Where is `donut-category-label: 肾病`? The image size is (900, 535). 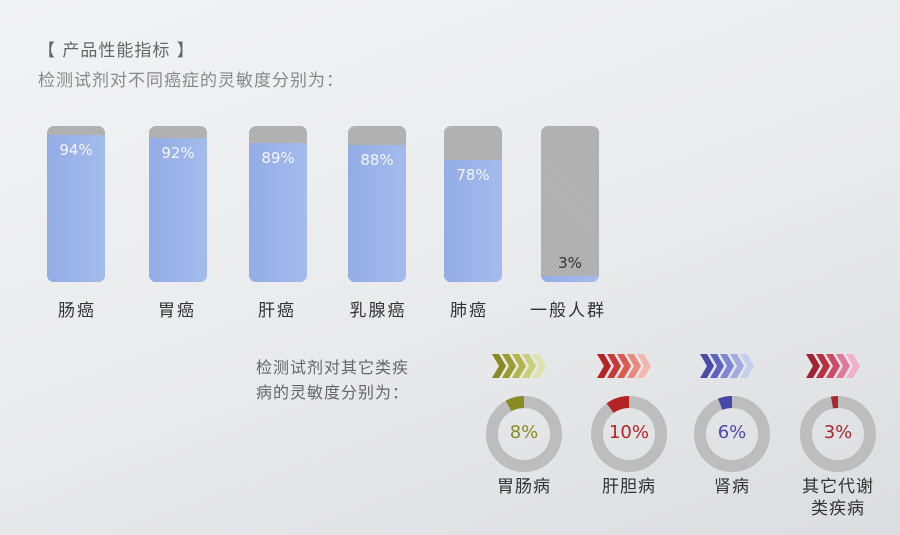 donut-category-label: 肾病 is located at coordinates (732, 487).